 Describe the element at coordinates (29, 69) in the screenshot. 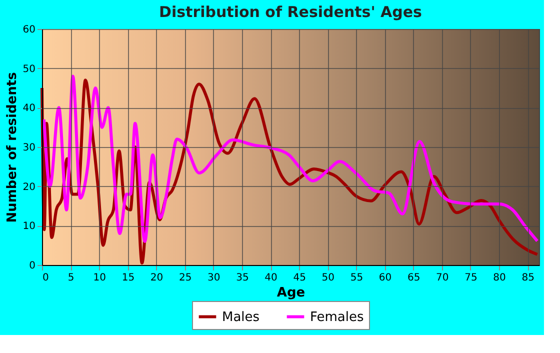

I see `y-tick-label: 50` at that location.